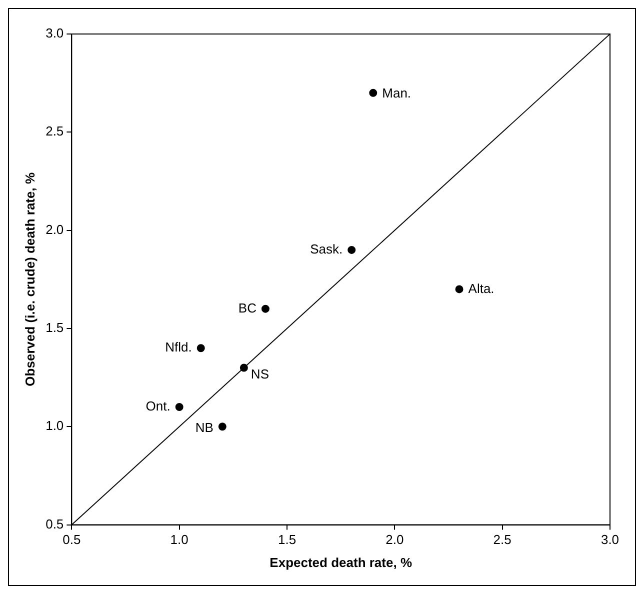 This screenshot has height=594, width=644. Describe the element at coordinates (179, 540) in the screenshot. I see `x-tick-label: 1.0` at that location.